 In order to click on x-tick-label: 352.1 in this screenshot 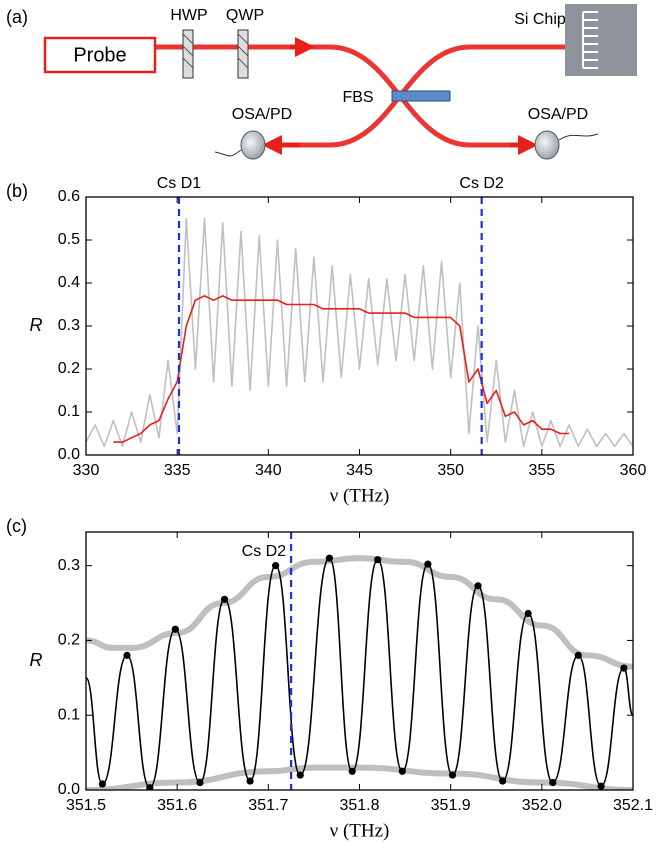, I will do `click(633, 805)`.